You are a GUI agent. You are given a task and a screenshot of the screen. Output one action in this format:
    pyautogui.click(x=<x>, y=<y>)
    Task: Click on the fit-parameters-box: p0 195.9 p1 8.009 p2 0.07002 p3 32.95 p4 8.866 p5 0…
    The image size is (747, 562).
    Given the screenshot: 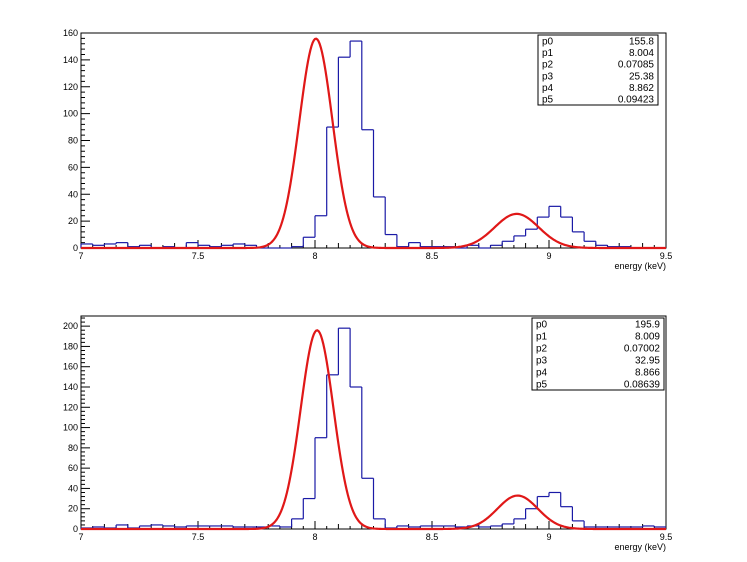 What is the action you would take?
    pyautogui.click(x=598, y=354)
    